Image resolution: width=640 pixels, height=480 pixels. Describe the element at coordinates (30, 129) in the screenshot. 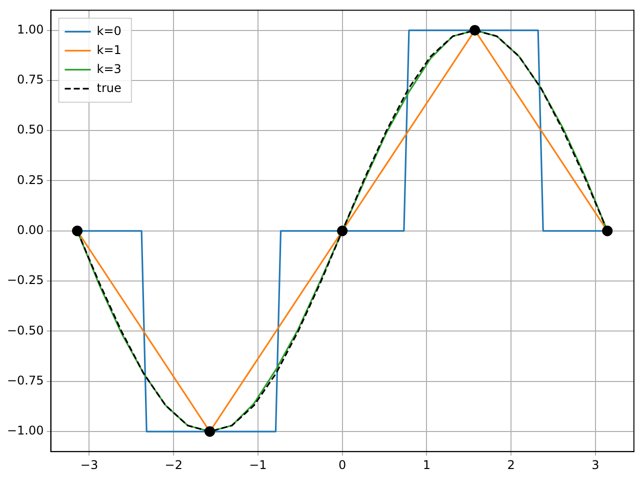

I see `y-tick-label: 0.50` at that location.